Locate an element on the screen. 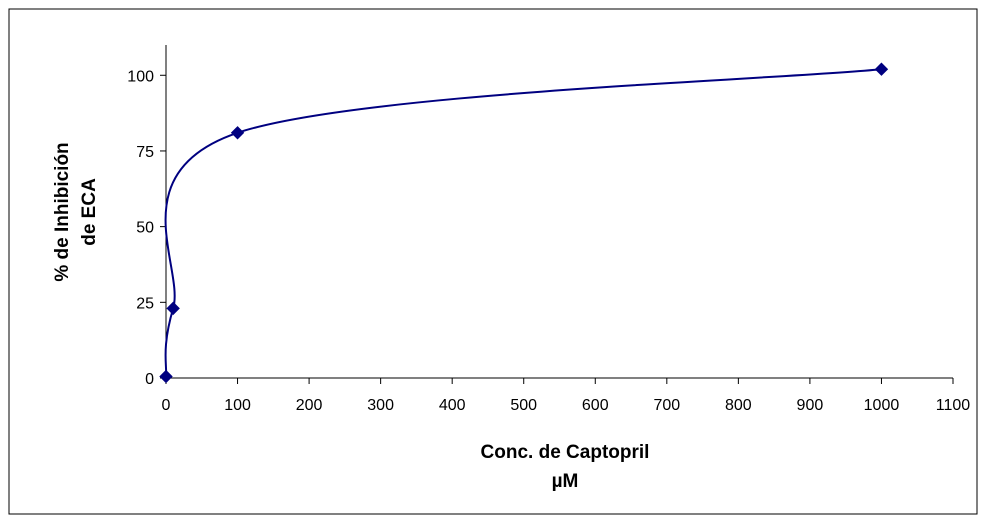 The width and height of the screenshot is (986, 529). y-tick-label: 75 is located at coordinates (145, 152).